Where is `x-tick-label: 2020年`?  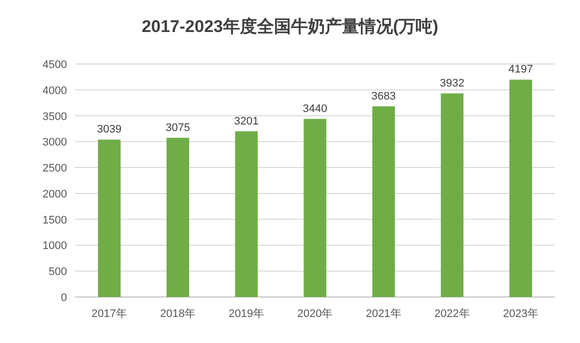
x-tick-label: 2020年 is located at coordinates (315, 314).